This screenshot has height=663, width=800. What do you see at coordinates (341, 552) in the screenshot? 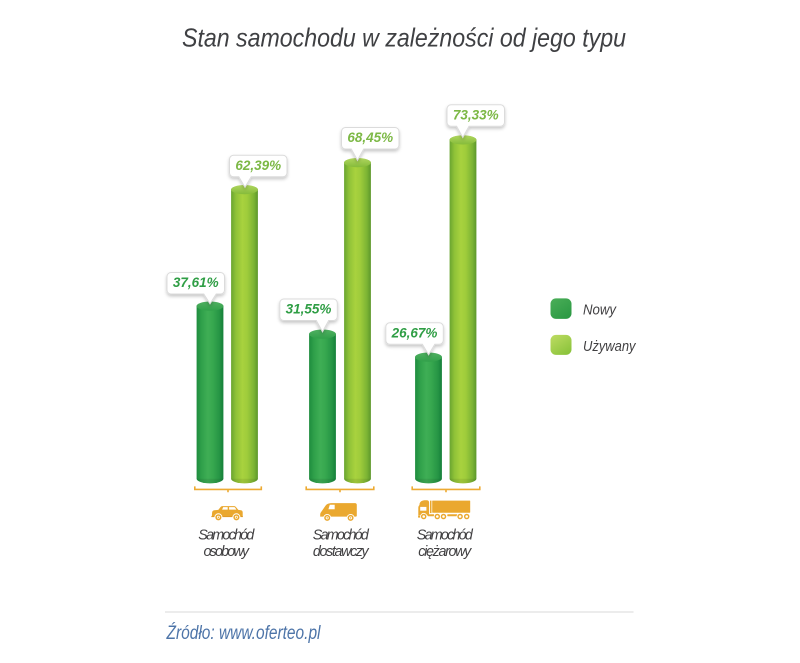
I see `svg-text: dostawczy` at bounding box center [341, 552].